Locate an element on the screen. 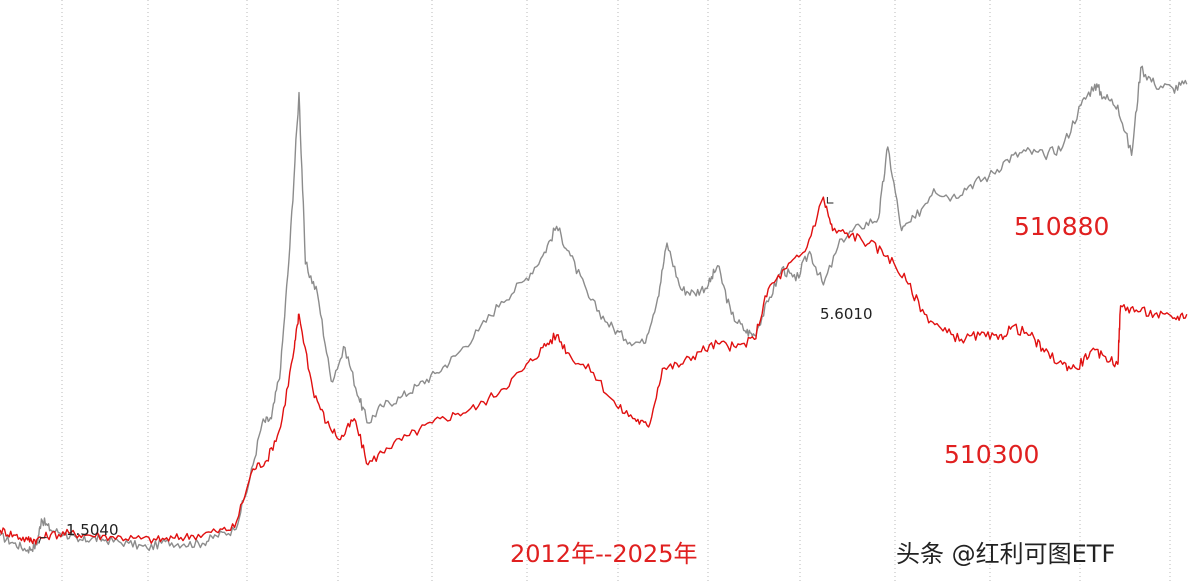 The width and height of the screenshot is (1199, 581). annotation-marker-1.5040 is located at coordinates (42, 540).